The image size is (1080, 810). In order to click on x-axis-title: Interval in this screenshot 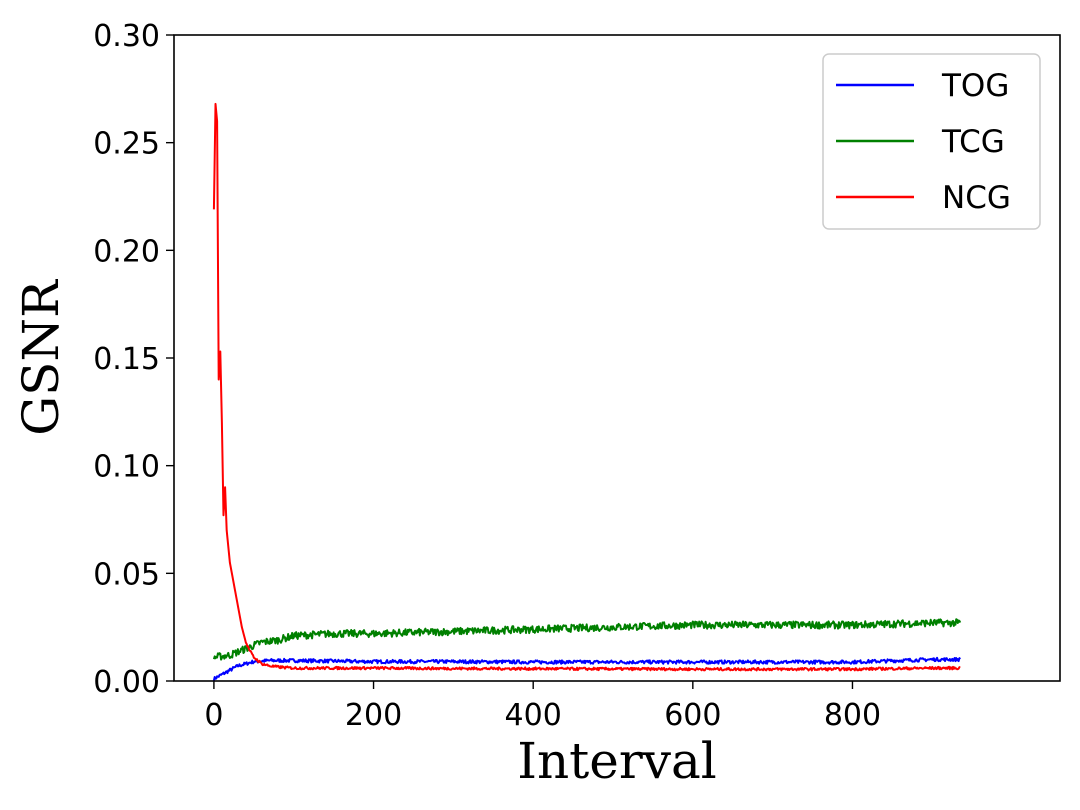, I will do `click(617, 761)`.